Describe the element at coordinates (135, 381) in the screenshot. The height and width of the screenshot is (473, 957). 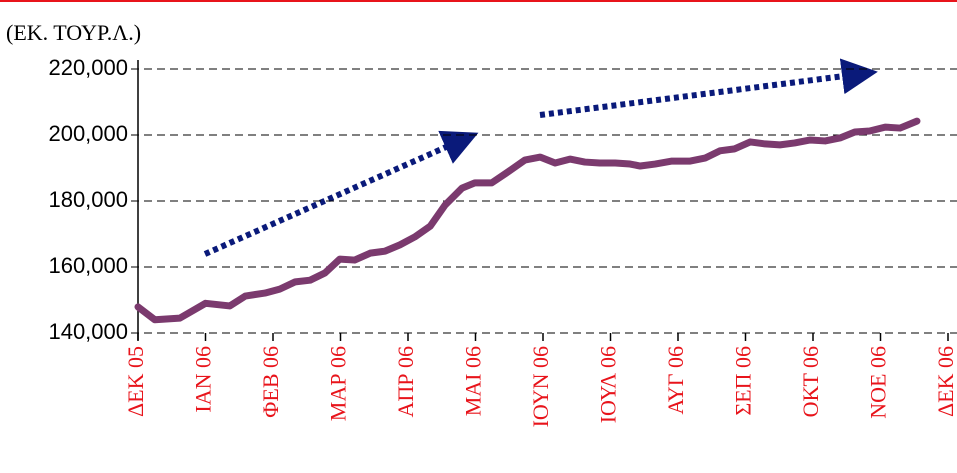
I see `x-tick-label: ΔΕΚ 05` at that location.